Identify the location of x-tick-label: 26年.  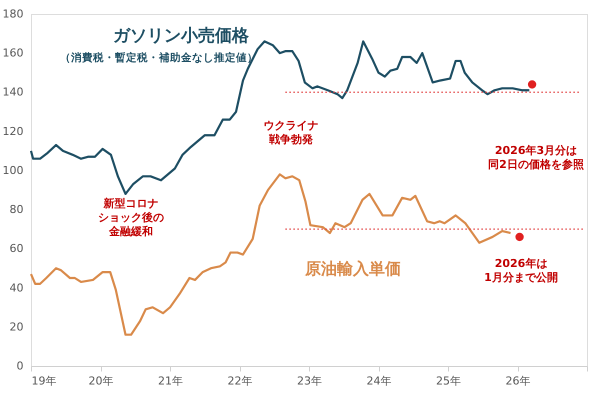
(518, 381).